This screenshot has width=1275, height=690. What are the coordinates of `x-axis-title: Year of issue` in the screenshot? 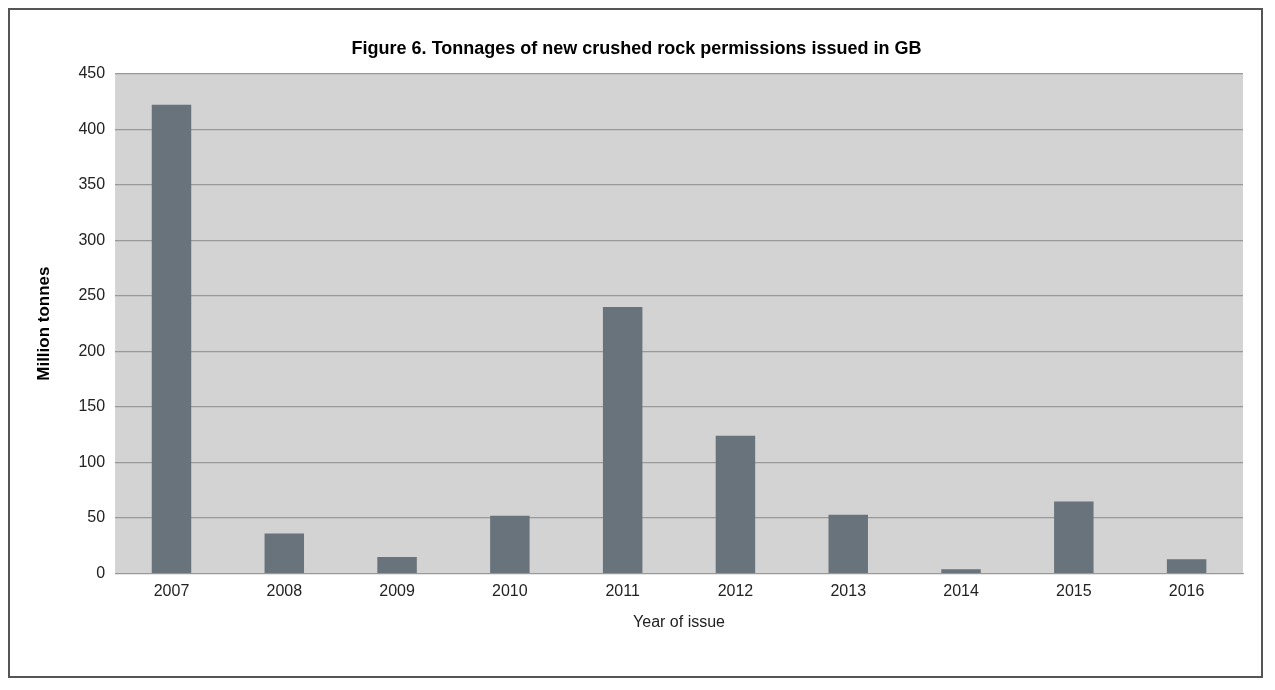 It's located at (679, 621).